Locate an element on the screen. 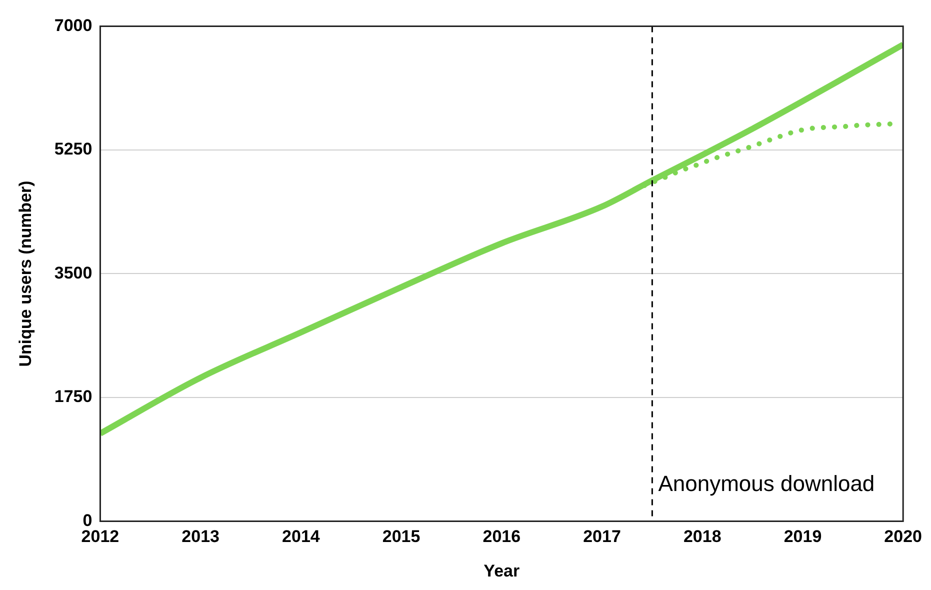 The width and height of the screenshot is (931, 590). x-tick-label: 2017 is located at coordinates (602, 536).